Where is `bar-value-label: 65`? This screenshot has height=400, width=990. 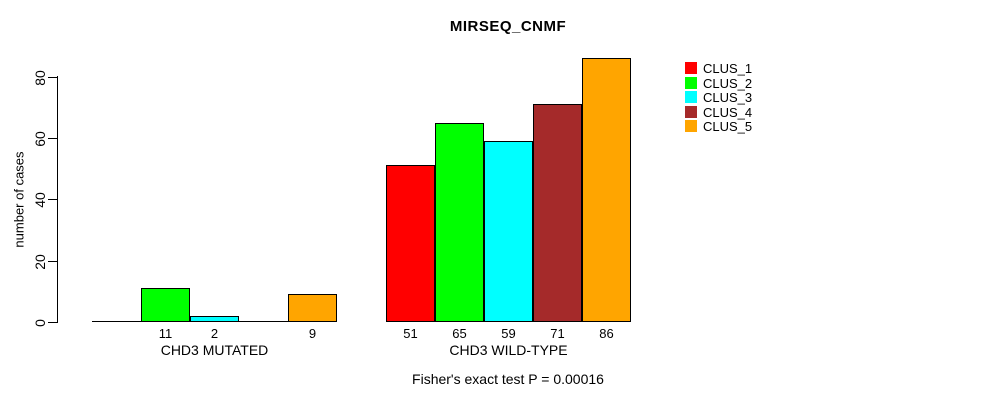 bar-value-label: 65 is located at coordinates (459, 333).